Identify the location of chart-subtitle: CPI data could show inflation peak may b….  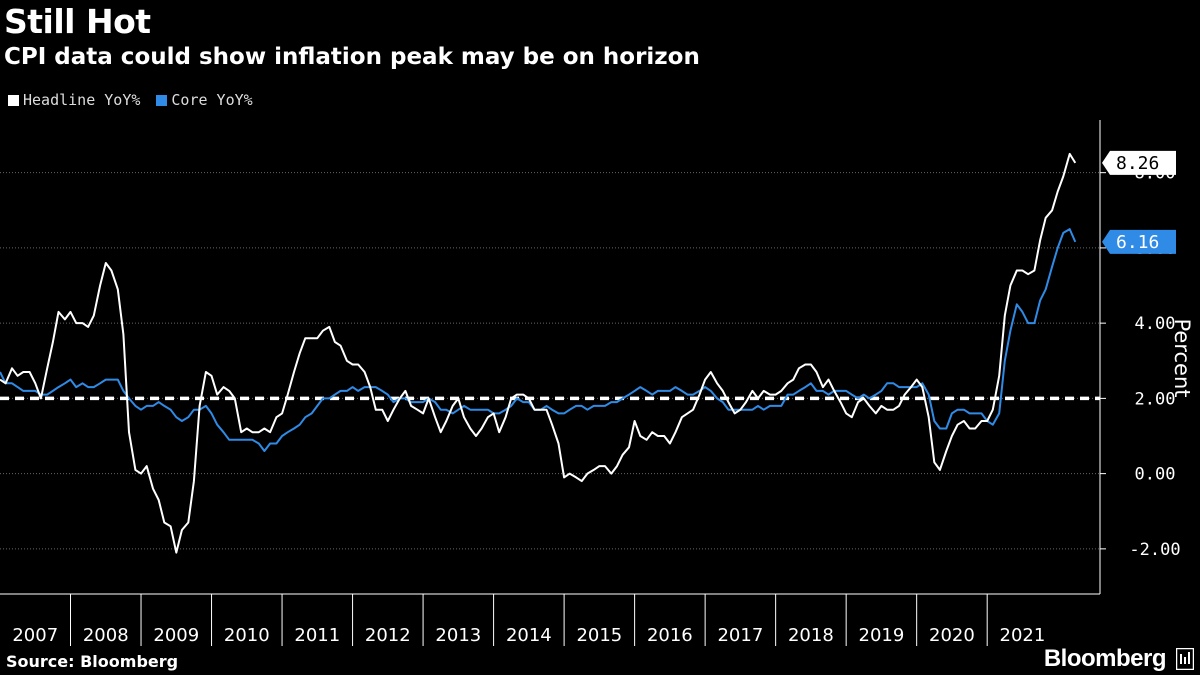
(352, 57).